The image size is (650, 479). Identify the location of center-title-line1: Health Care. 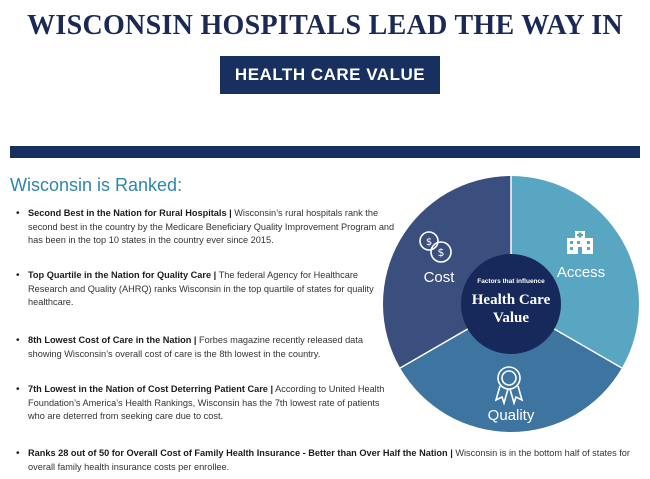
(511, 300).